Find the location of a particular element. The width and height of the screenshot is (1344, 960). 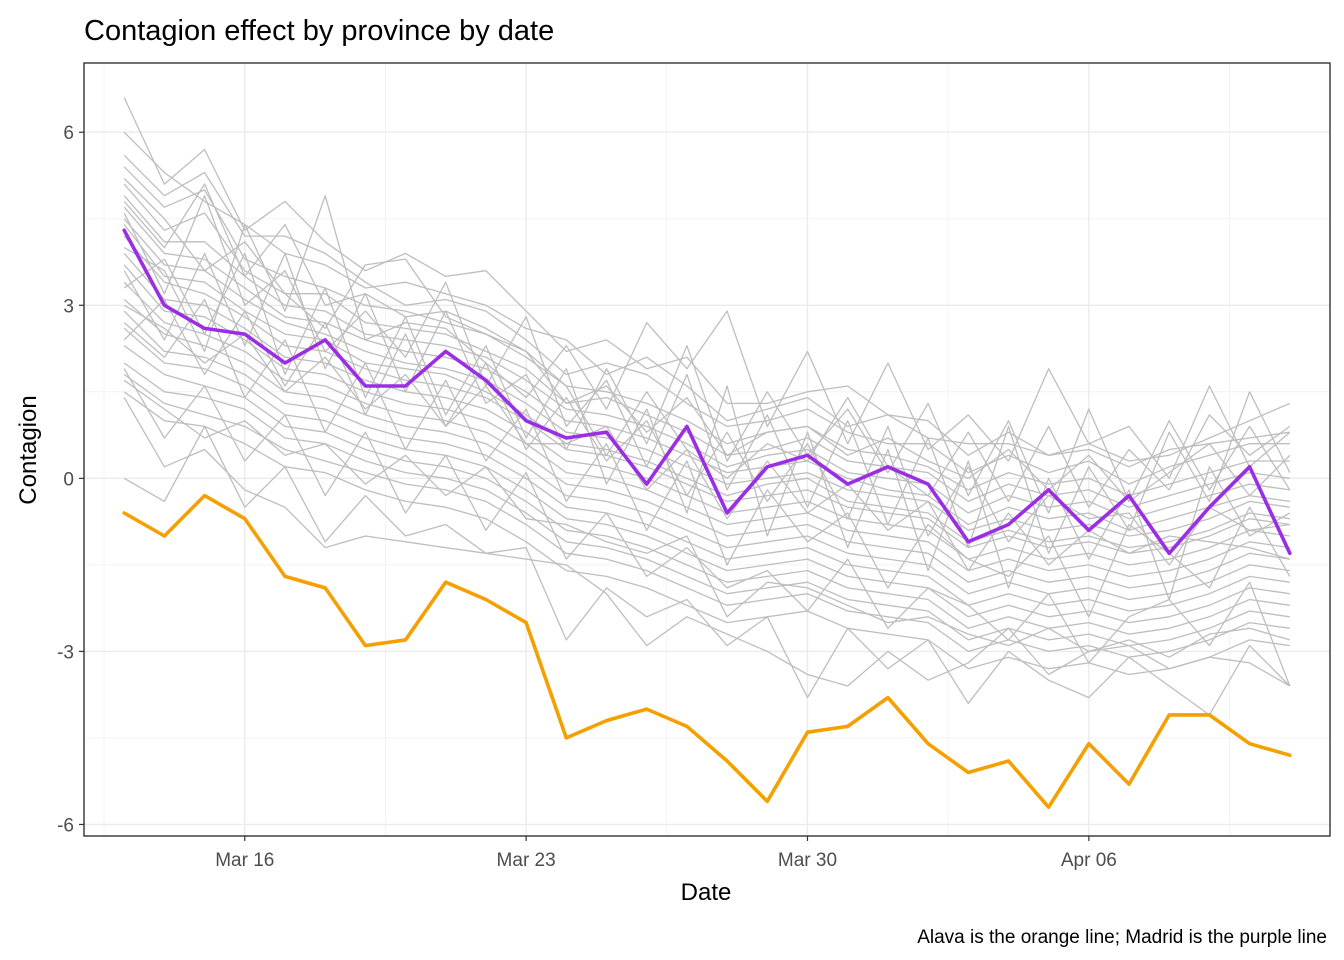

y-axis-title: Contagion is located at coordinates (28, 449).